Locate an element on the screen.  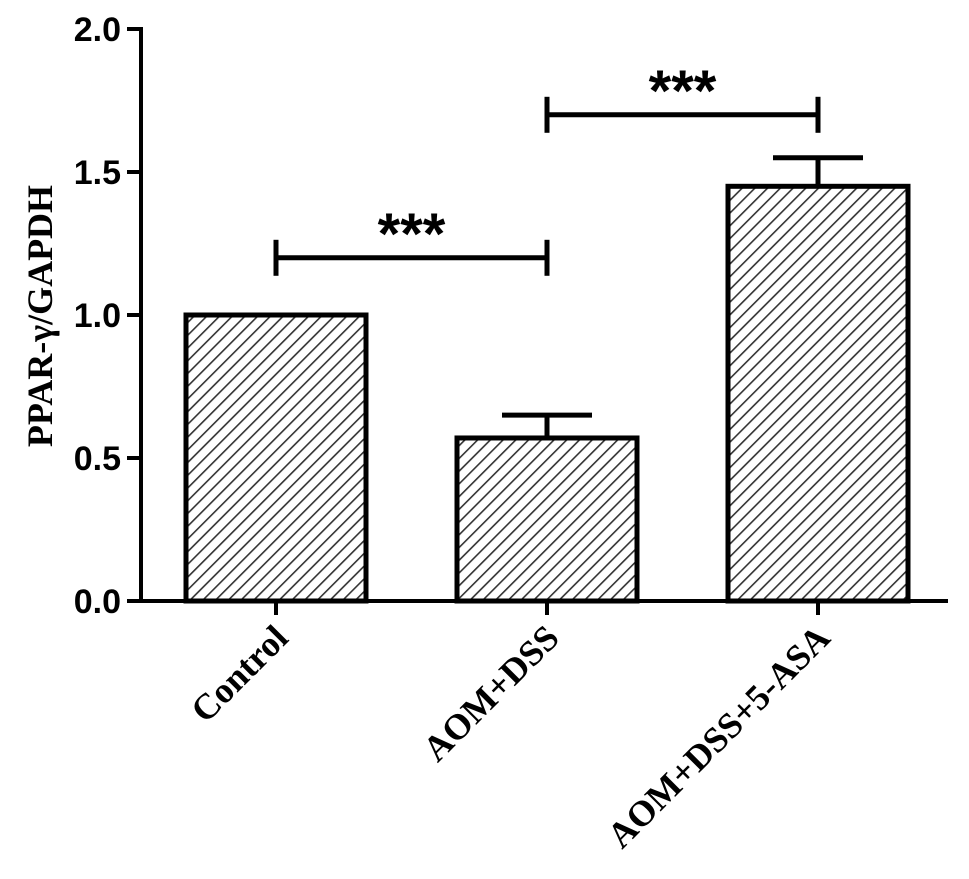
y-tick-label: 1.0 is located at coordinates (97, 316).